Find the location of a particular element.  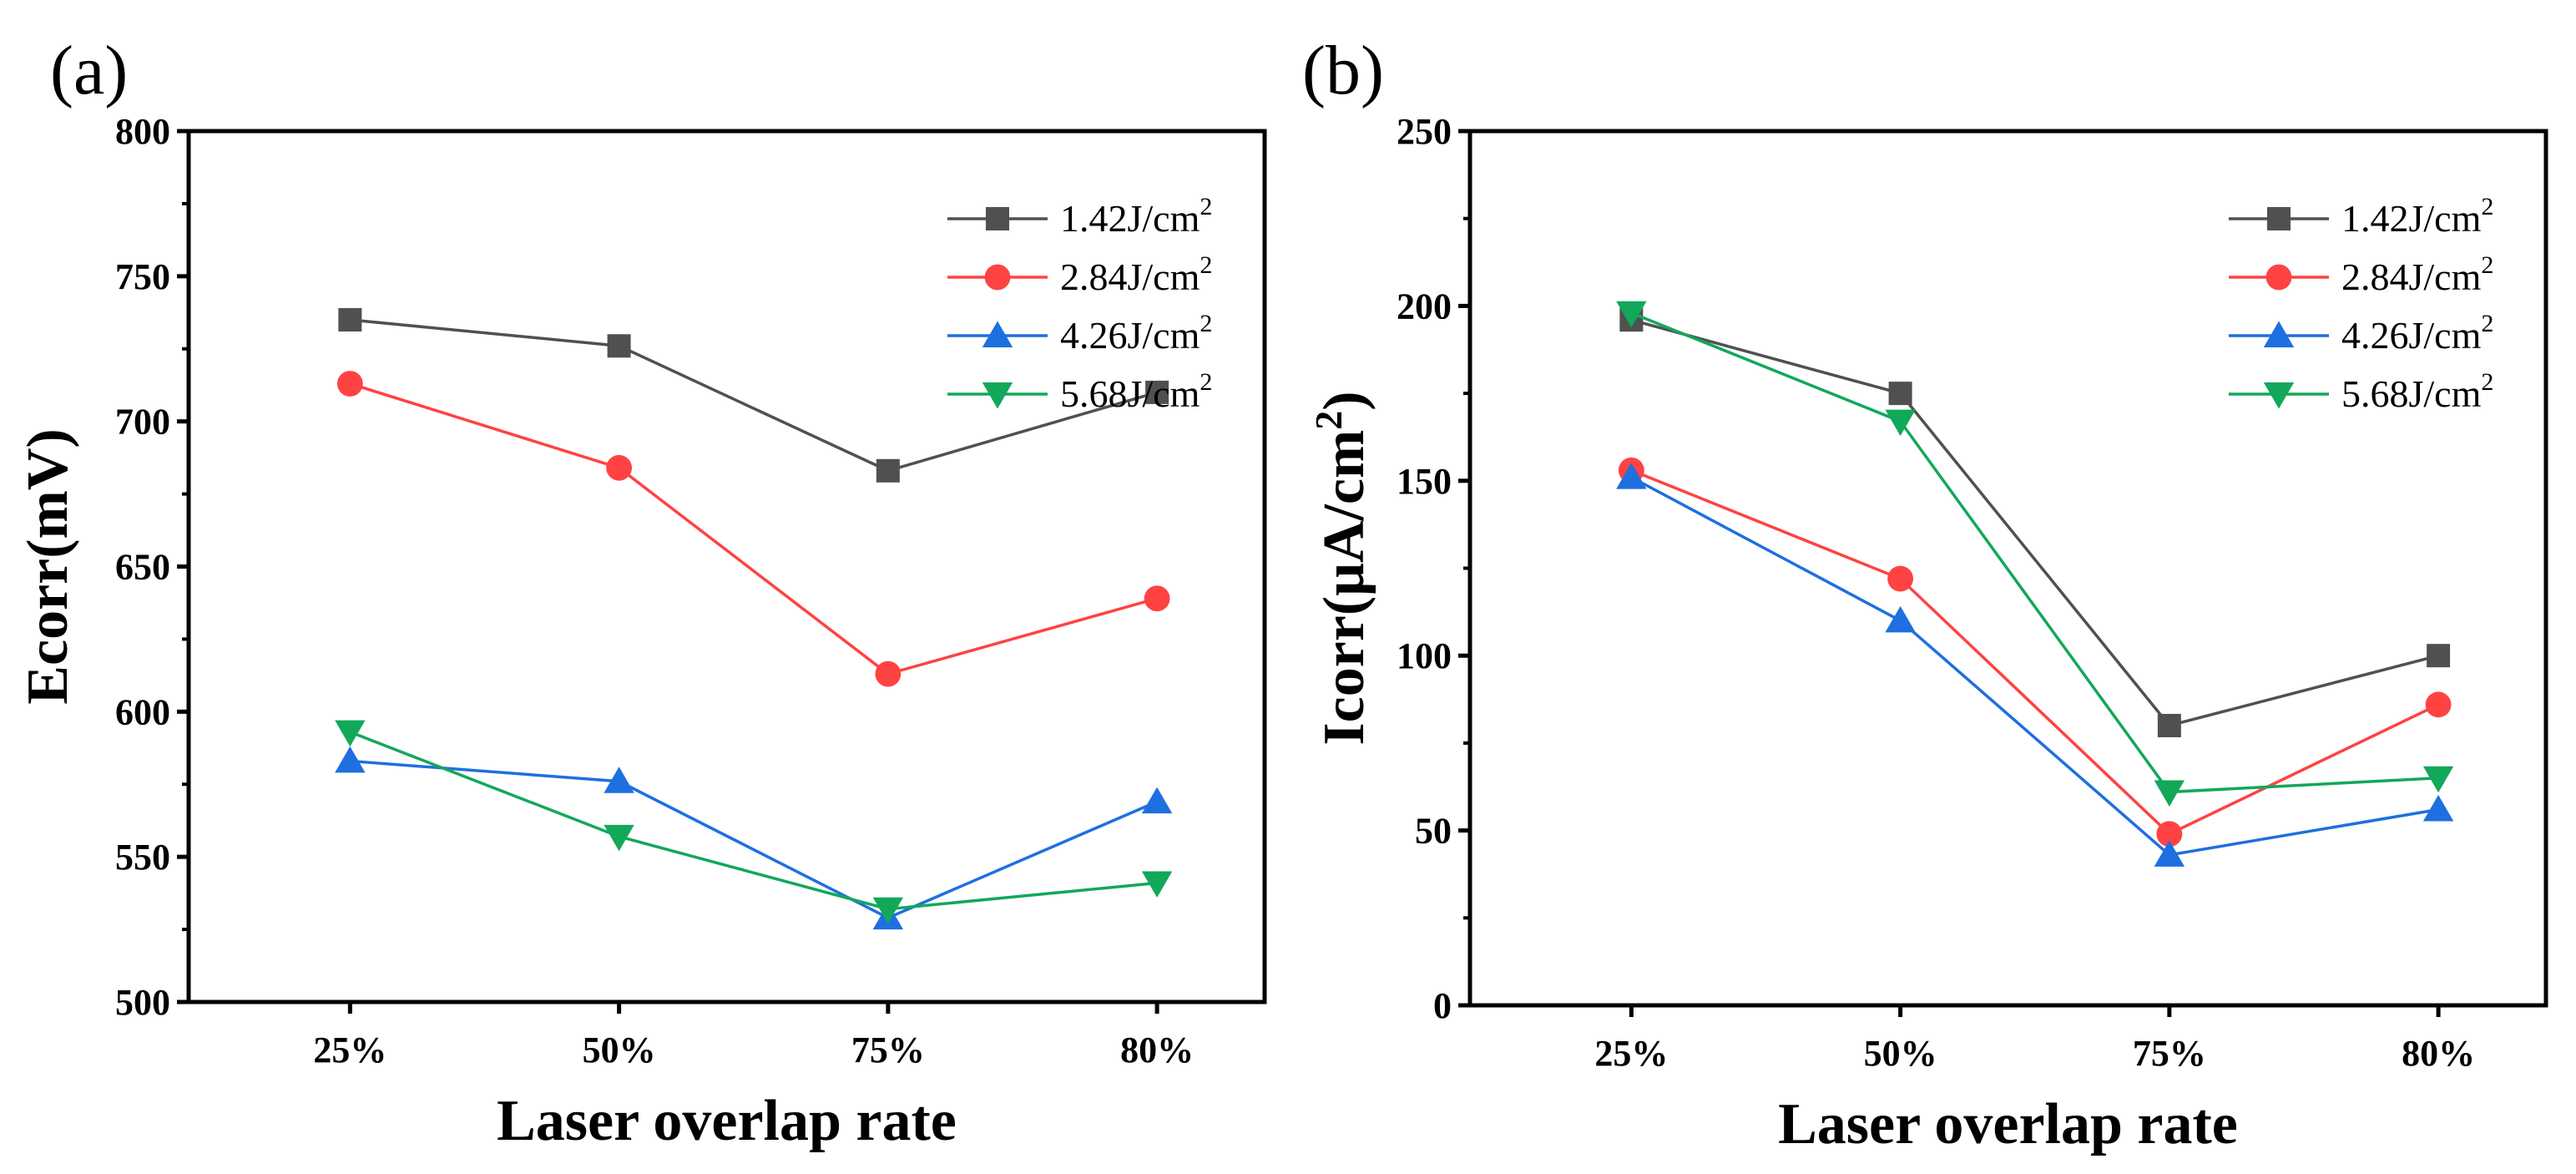

y-tick-label: 200 is located at coordinates (1424, 306).